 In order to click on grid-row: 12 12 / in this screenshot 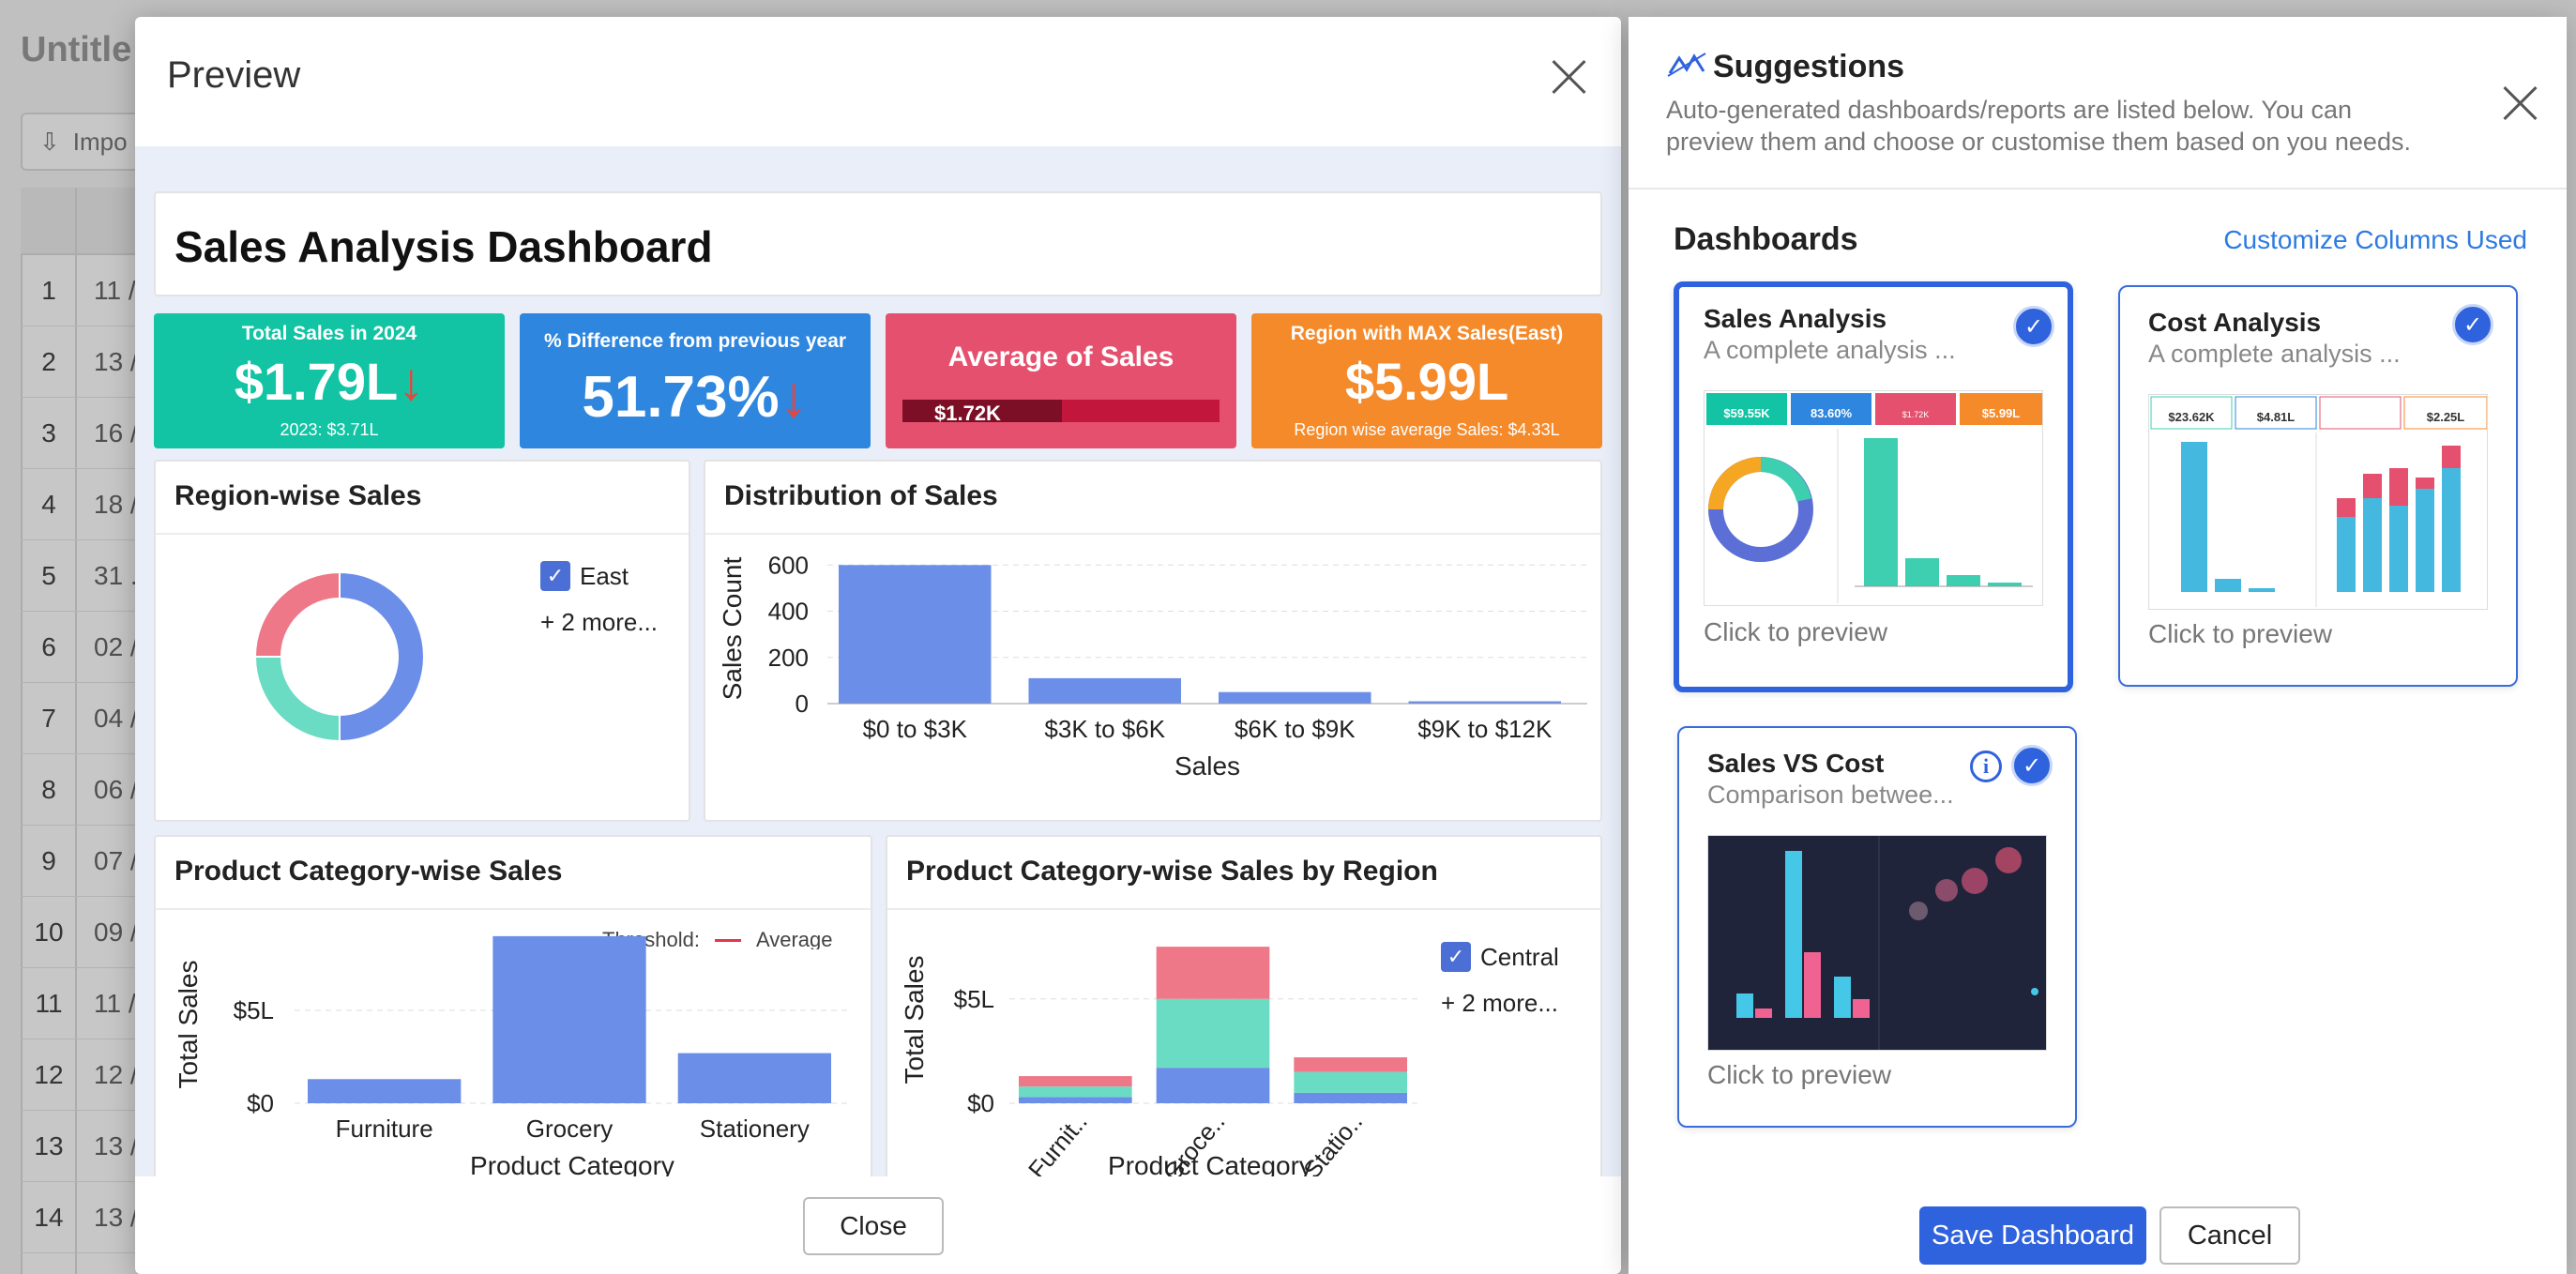, I will do `click(86, 1075)`.